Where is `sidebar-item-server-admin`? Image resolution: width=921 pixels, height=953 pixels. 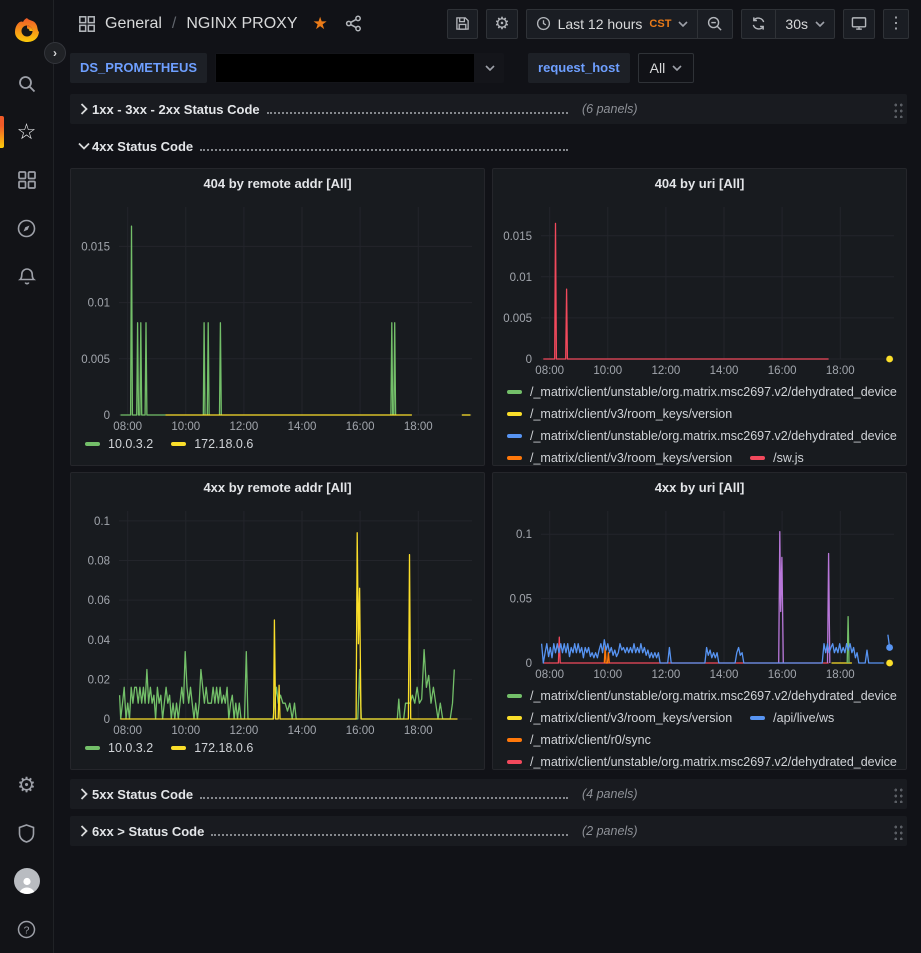 sidebar-item-server-admin is located at coordinates (26, 833).